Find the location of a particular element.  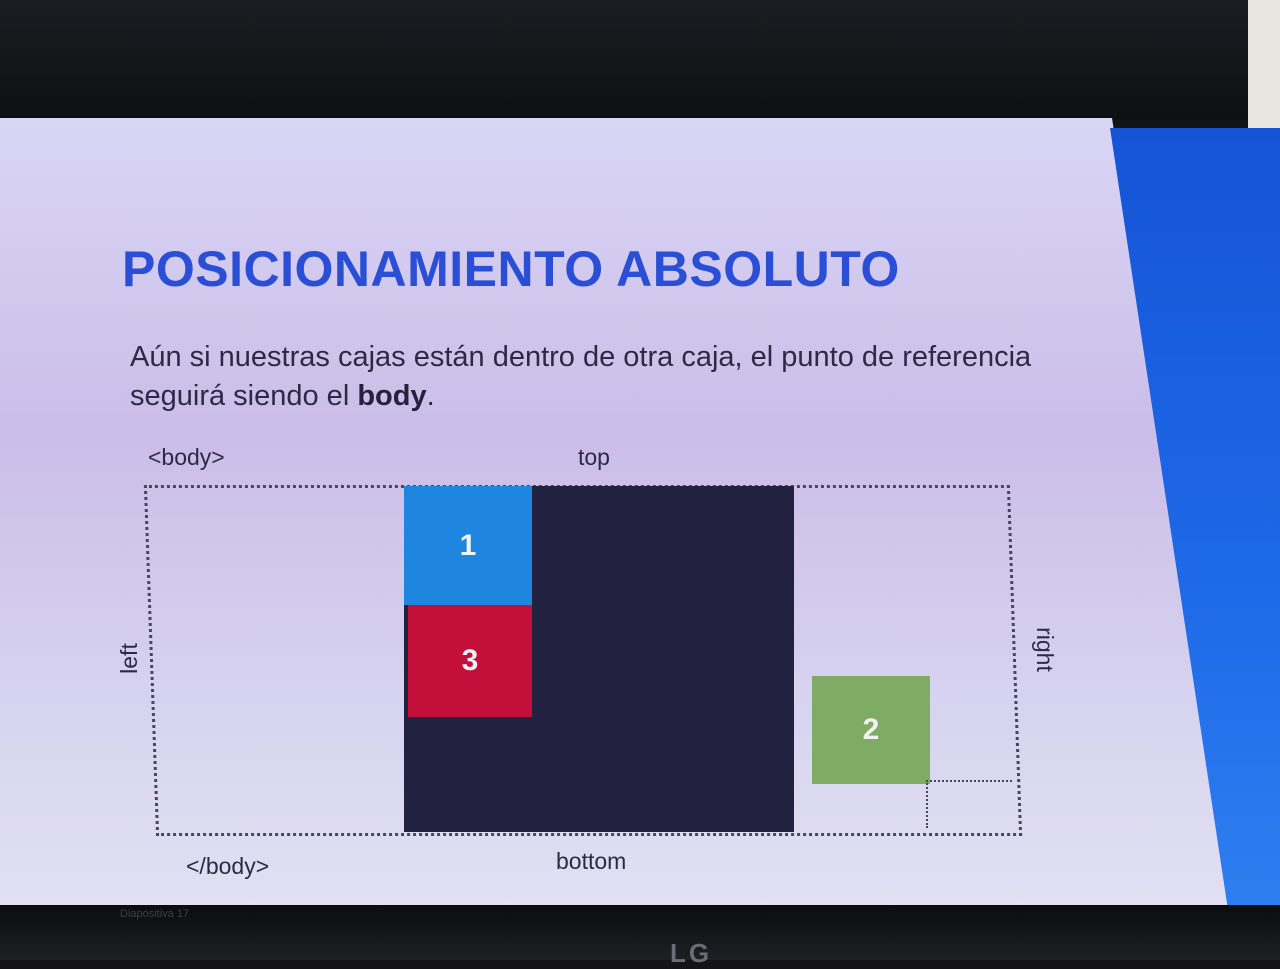

body-open-label: <body> is located at coordinates (186, 457).